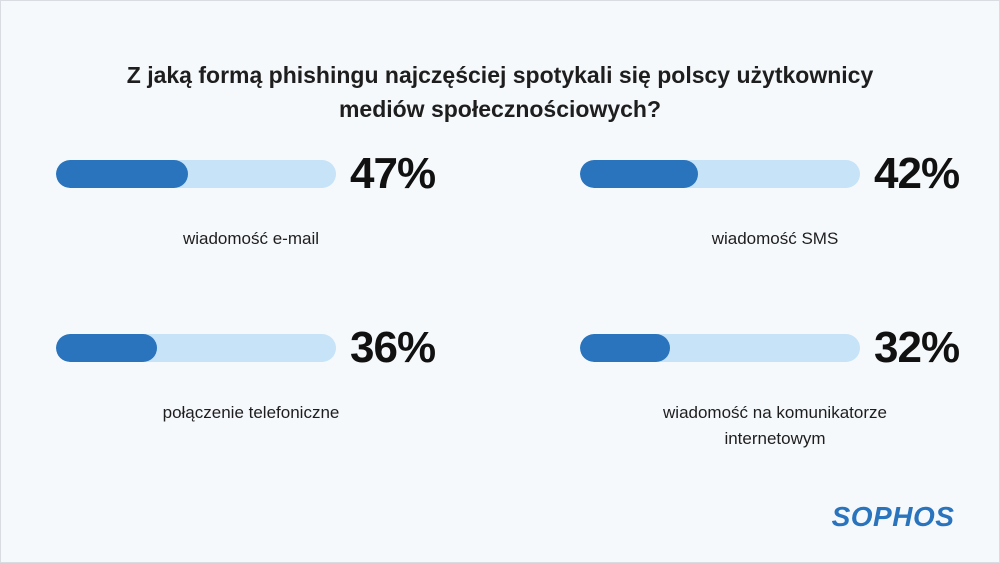 The height and width of the screenshot is (563, 1000). What do you see at coordinates (251, 412) in the screenshot?
I see `category-label: połączenie telefoniczne` at bounding box center [251, 412].